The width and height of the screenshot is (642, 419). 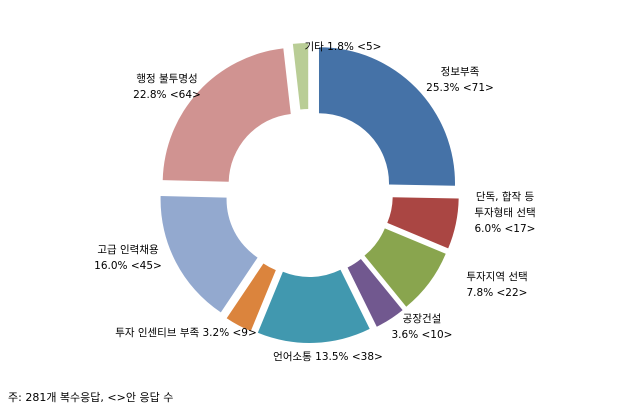 I want to click on slice-label-2-line-1: 7.8% <22>, so click(x=497, y=293).